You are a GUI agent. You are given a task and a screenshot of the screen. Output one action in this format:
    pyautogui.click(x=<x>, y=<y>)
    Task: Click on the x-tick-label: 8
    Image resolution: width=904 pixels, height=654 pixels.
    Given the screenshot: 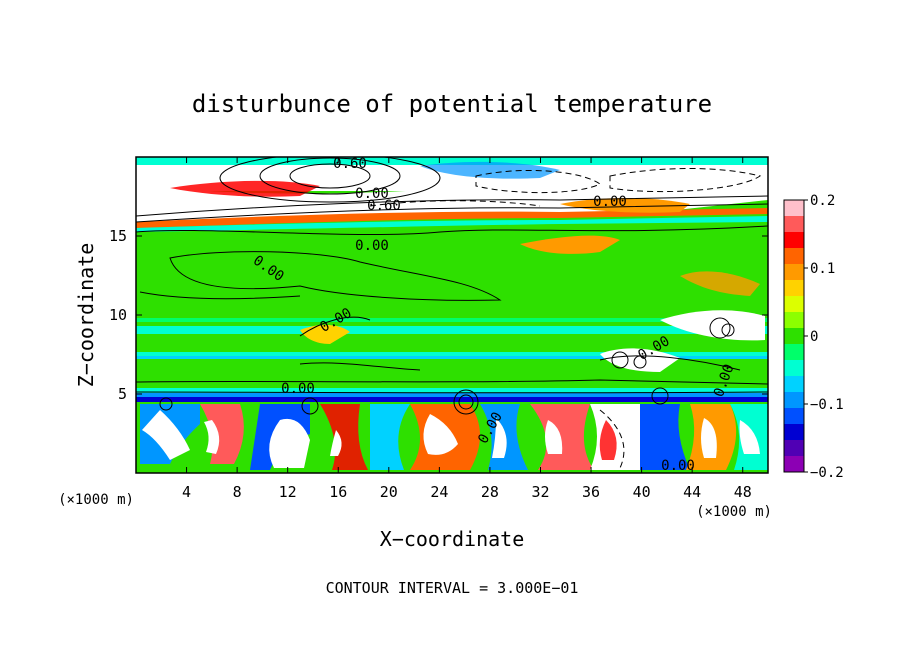 What is the action you would take?
    pyautogui.click(x=237, y=492)
    